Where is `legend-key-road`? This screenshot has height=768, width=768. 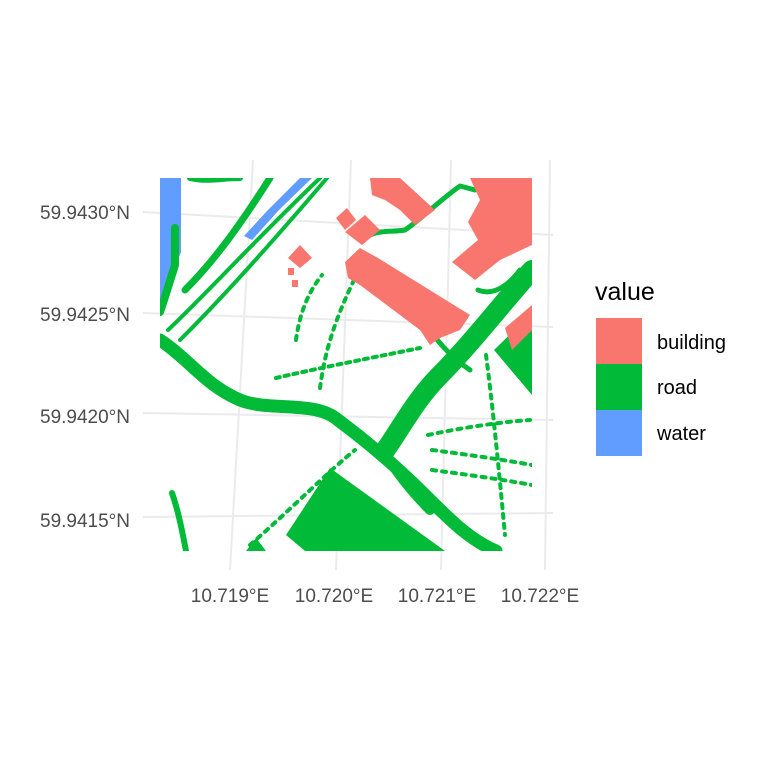
legend-key-road is located at coordinates (619, 387).